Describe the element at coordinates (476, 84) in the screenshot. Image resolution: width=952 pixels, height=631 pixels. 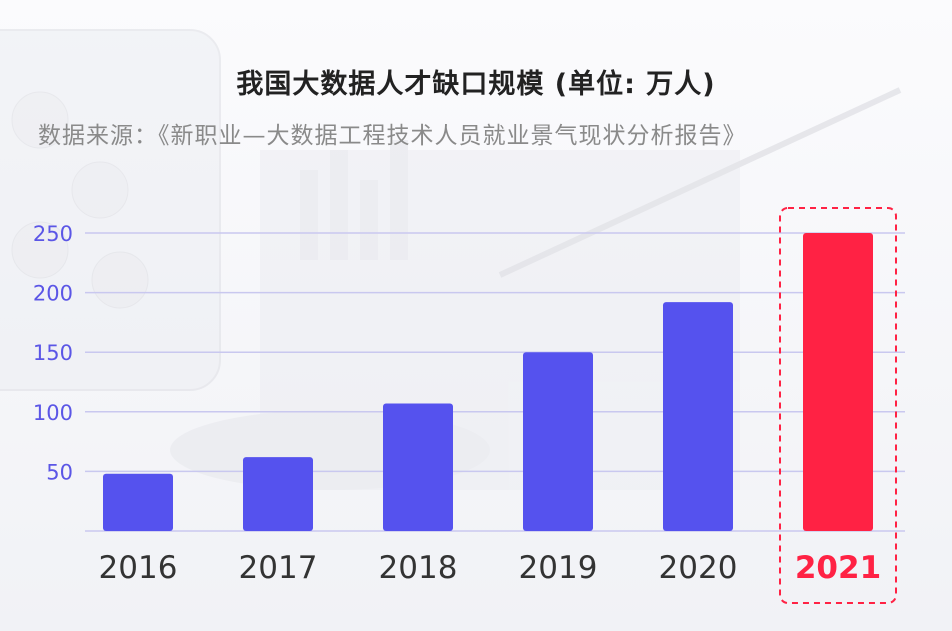
I see `chart-title: 我国大数据人才缺口规模 (单位: 万人)` at that location.